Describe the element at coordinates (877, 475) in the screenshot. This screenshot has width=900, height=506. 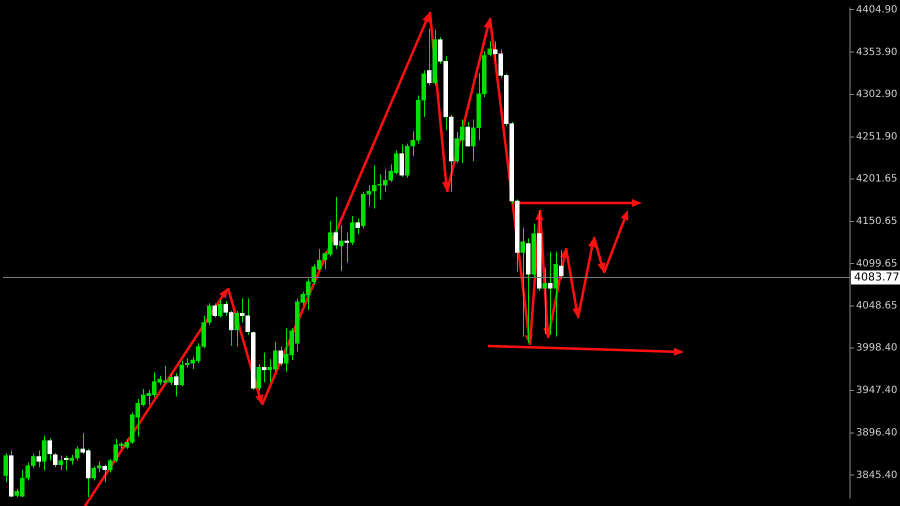
I see `y-tick-label: 3845.40` at that location.